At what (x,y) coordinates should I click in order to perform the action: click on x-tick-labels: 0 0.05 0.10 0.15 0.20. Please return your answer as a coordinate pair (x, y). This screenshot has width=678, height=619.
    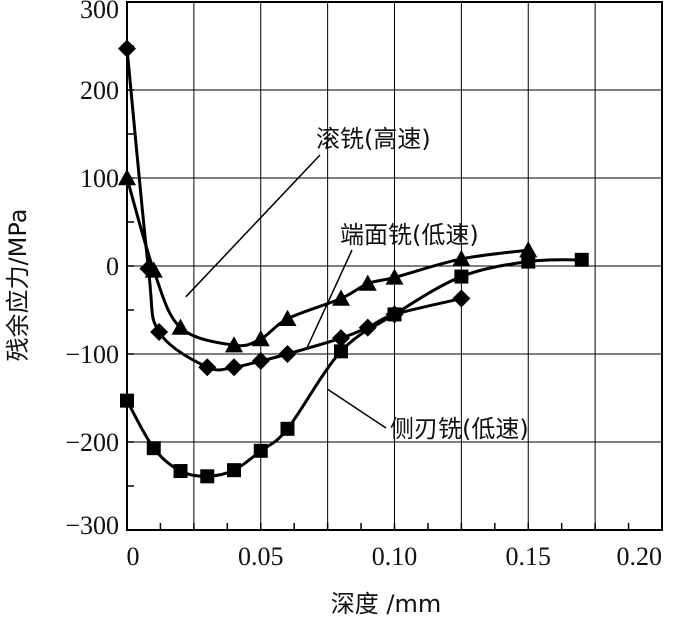
    Looking at the image, I should click on (395, 556).